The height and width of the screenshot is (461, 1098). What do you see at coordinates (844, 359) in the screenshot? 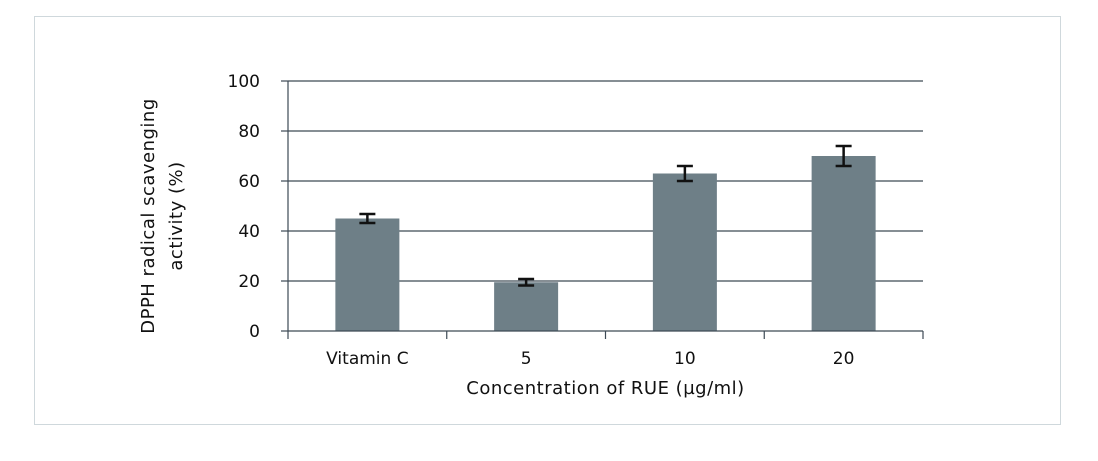
I see `x-tick-label: 20` at bounding box center [844, 359].